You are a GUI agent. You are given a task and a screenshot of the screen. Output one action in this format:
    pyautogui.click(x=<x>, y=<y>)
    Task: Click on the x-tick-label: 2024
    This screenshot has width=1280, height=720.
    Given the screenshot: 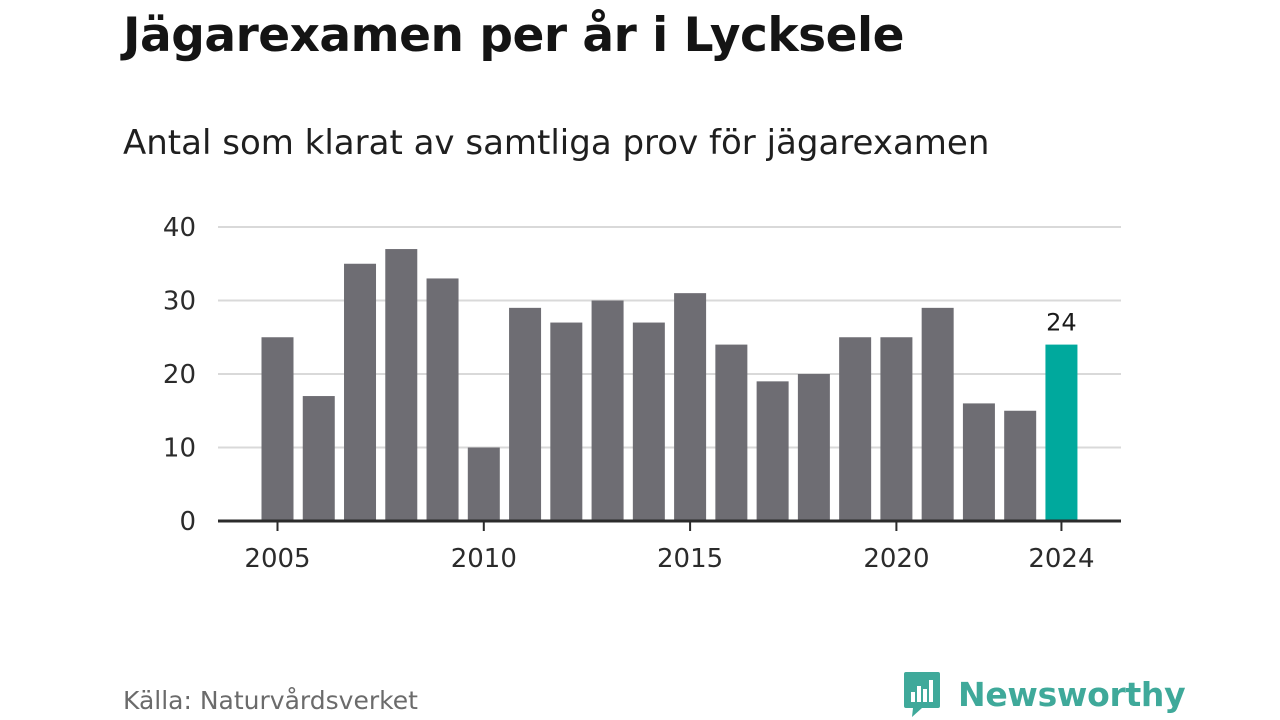 What is the action you would take?
    pyautogui.click(x=1061, y=559)
    